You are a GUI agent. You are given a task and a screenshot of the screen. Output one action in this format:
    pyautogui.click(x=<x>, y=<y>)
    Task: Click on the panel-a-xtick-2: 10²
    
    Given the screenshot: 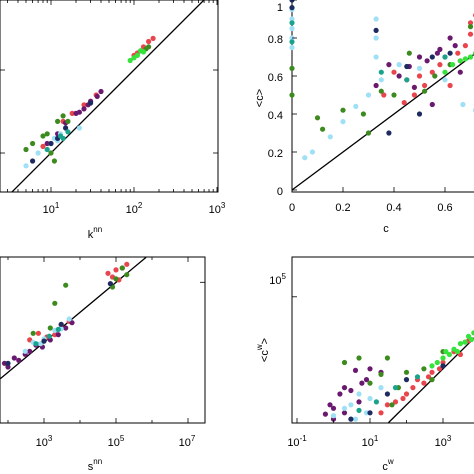 What is the action you would take?
    pyautogui.click(x=134, y=208)
    